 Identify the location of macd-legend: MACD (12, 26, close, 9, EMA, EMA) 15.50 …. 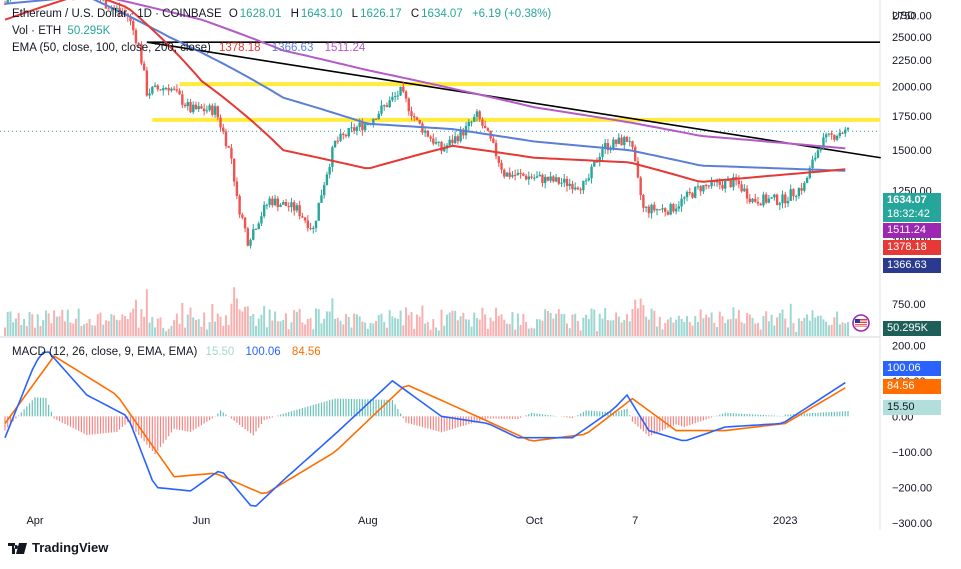
(166, 352).